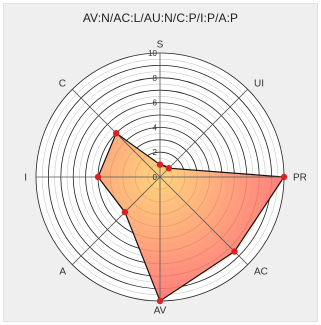  I want to click on tick-label: 10, so click(152, 53).